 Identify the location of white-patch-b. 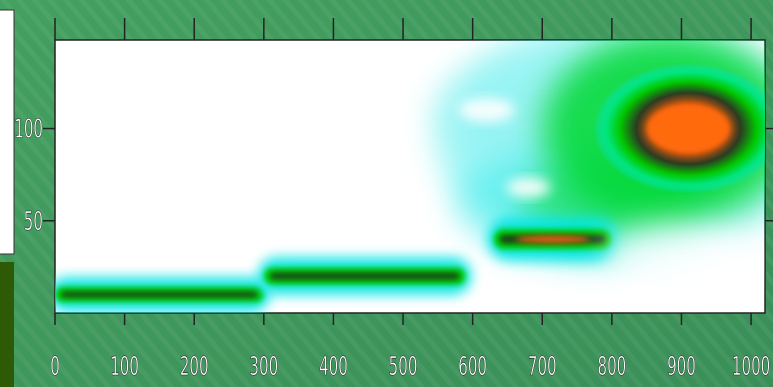
(528, 187).